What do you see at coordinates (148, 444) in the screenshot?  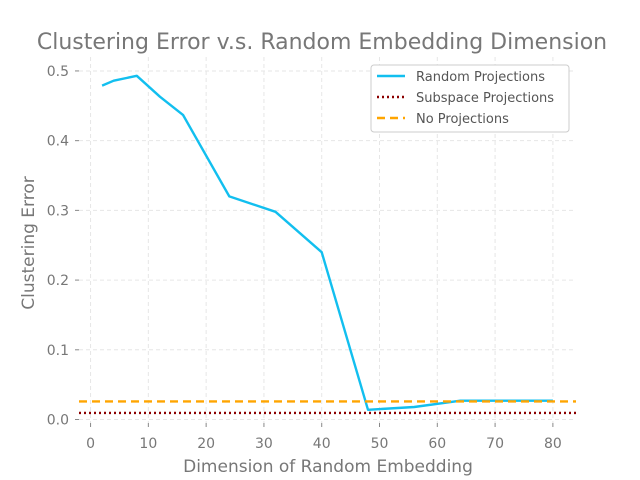 I see `x-tick-label: 10` at bounding box center [148, 444].